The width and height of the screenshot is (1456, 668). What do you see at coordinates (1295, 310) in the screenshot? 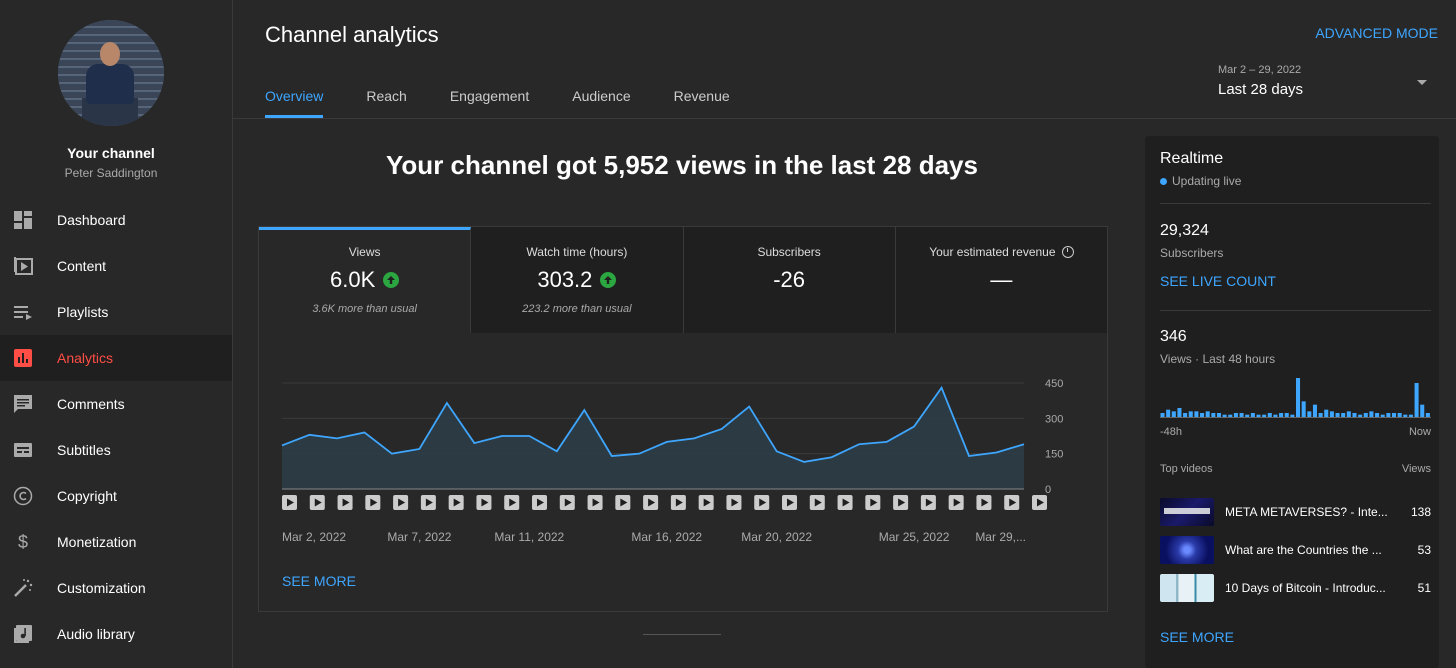
I see `divider` at bounding box center [1295, 310].